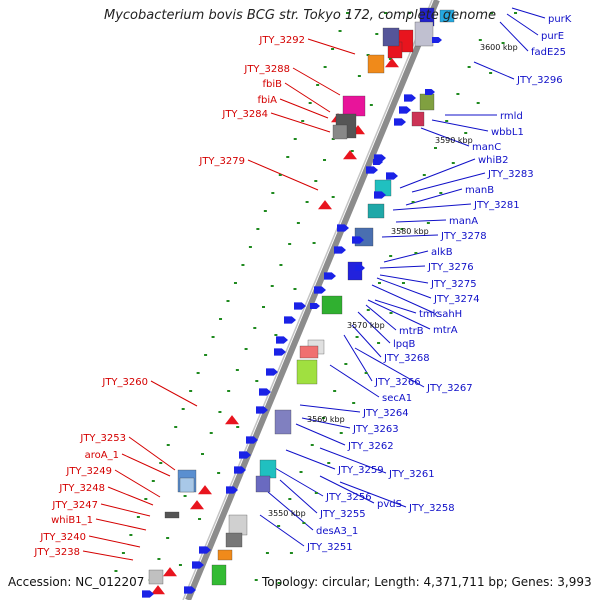 The width and height of the screenshot is (600, 600). I want to click on gene-label-left: fbiB, so click(272, 84).